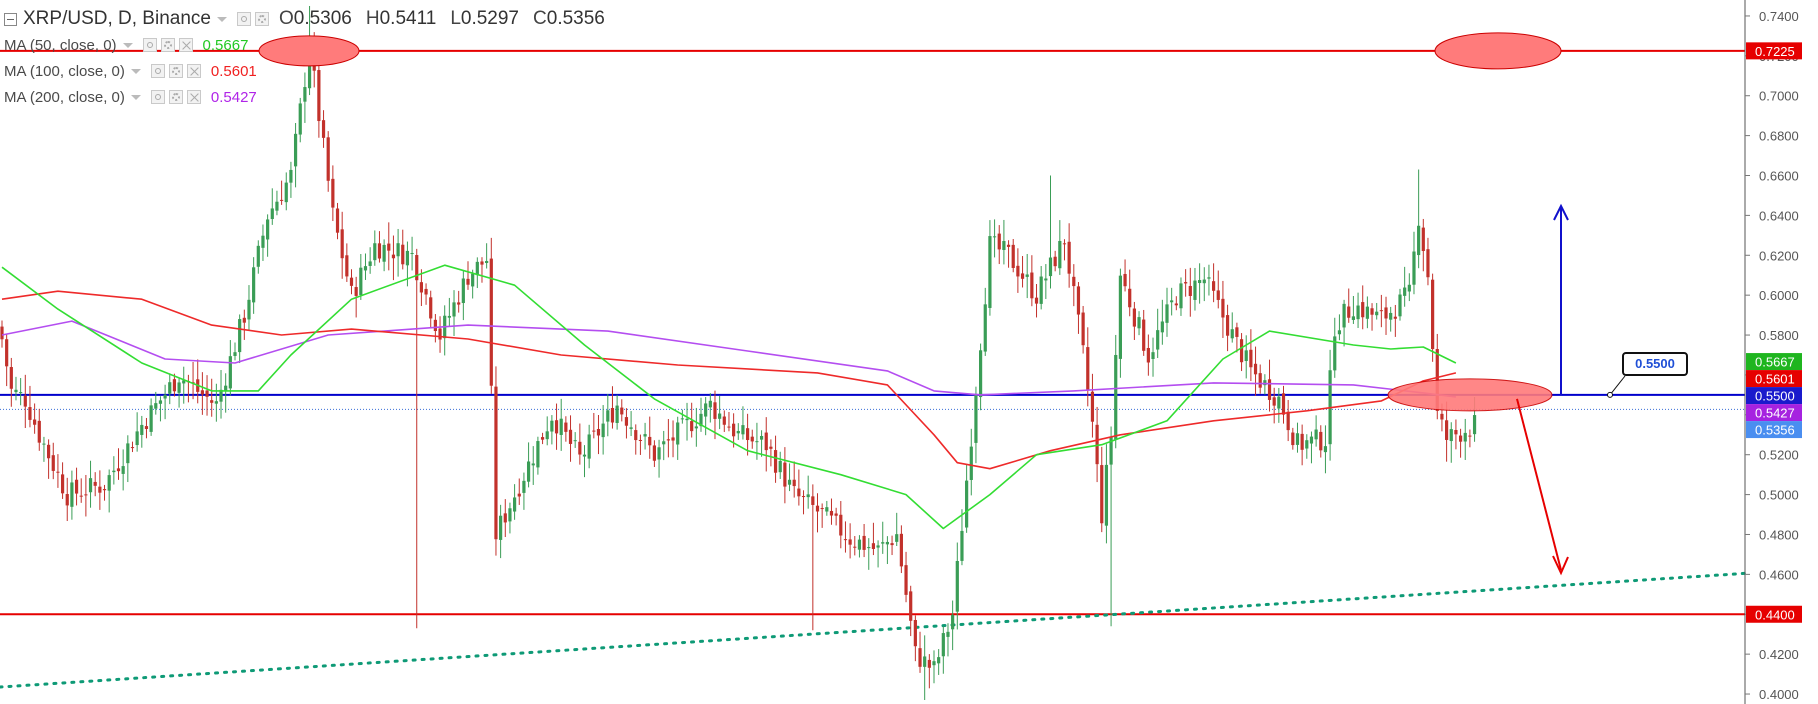  I want to click on y-tick-label: 0.6200, so click(1779, 255).